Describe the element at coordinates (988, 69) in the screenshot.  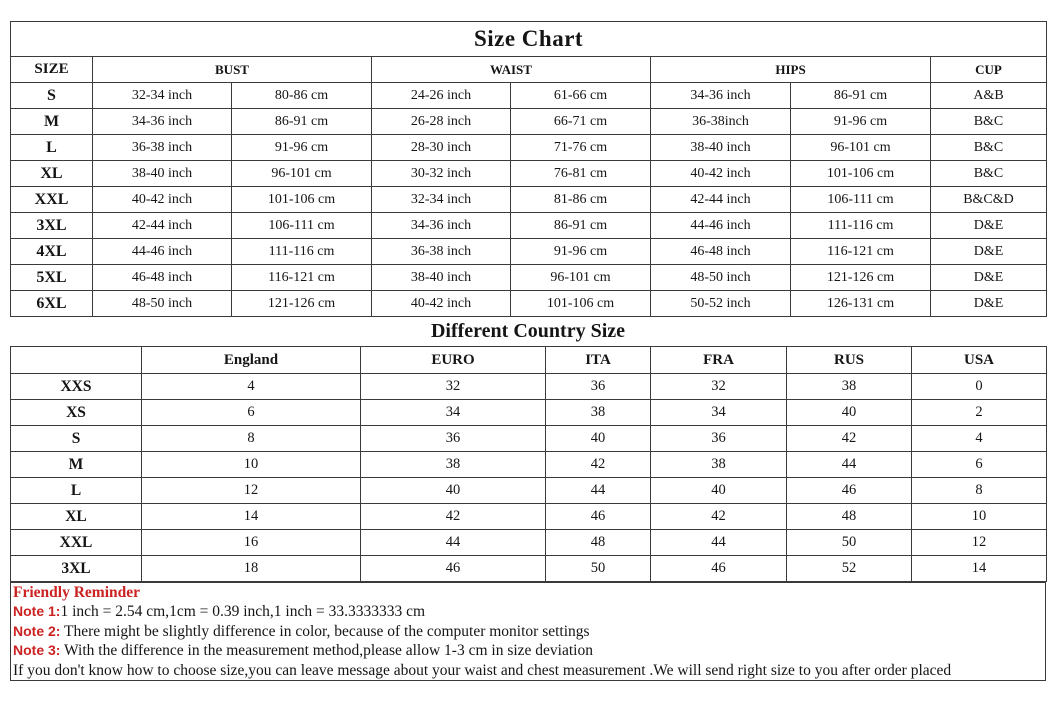
I see `col-header-cup: CUP` at that location.